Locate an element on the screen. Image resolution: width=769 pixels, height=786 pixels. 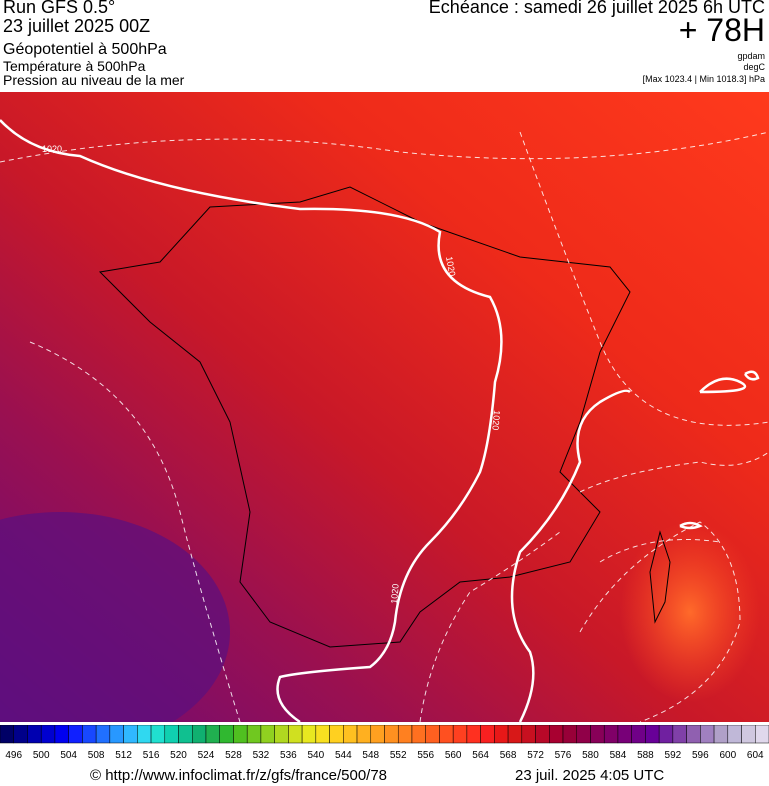
valid-time: Echéance : samedi 26 juillet 2025 6h UTC is located at coordinates (596, 8).